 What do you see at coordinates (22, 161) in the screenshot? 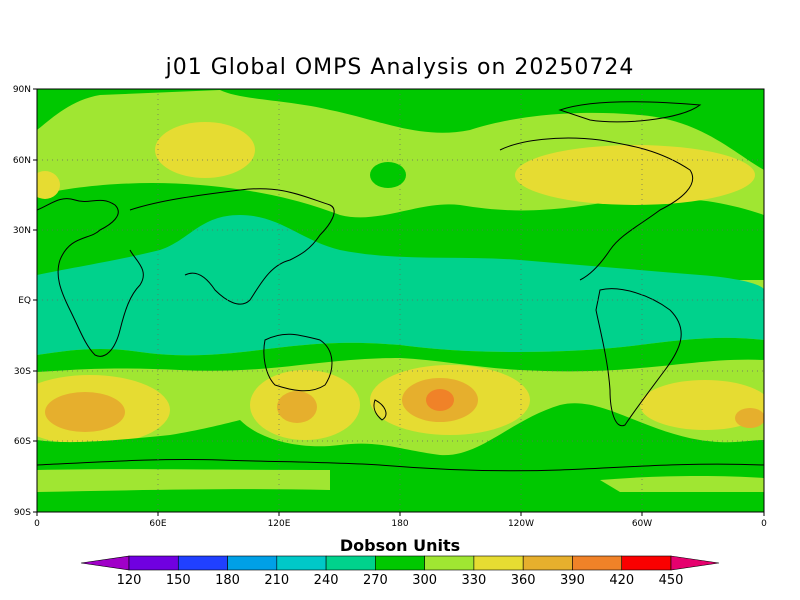
I see `lat-label: 60N` at bounding box center [22, 161].